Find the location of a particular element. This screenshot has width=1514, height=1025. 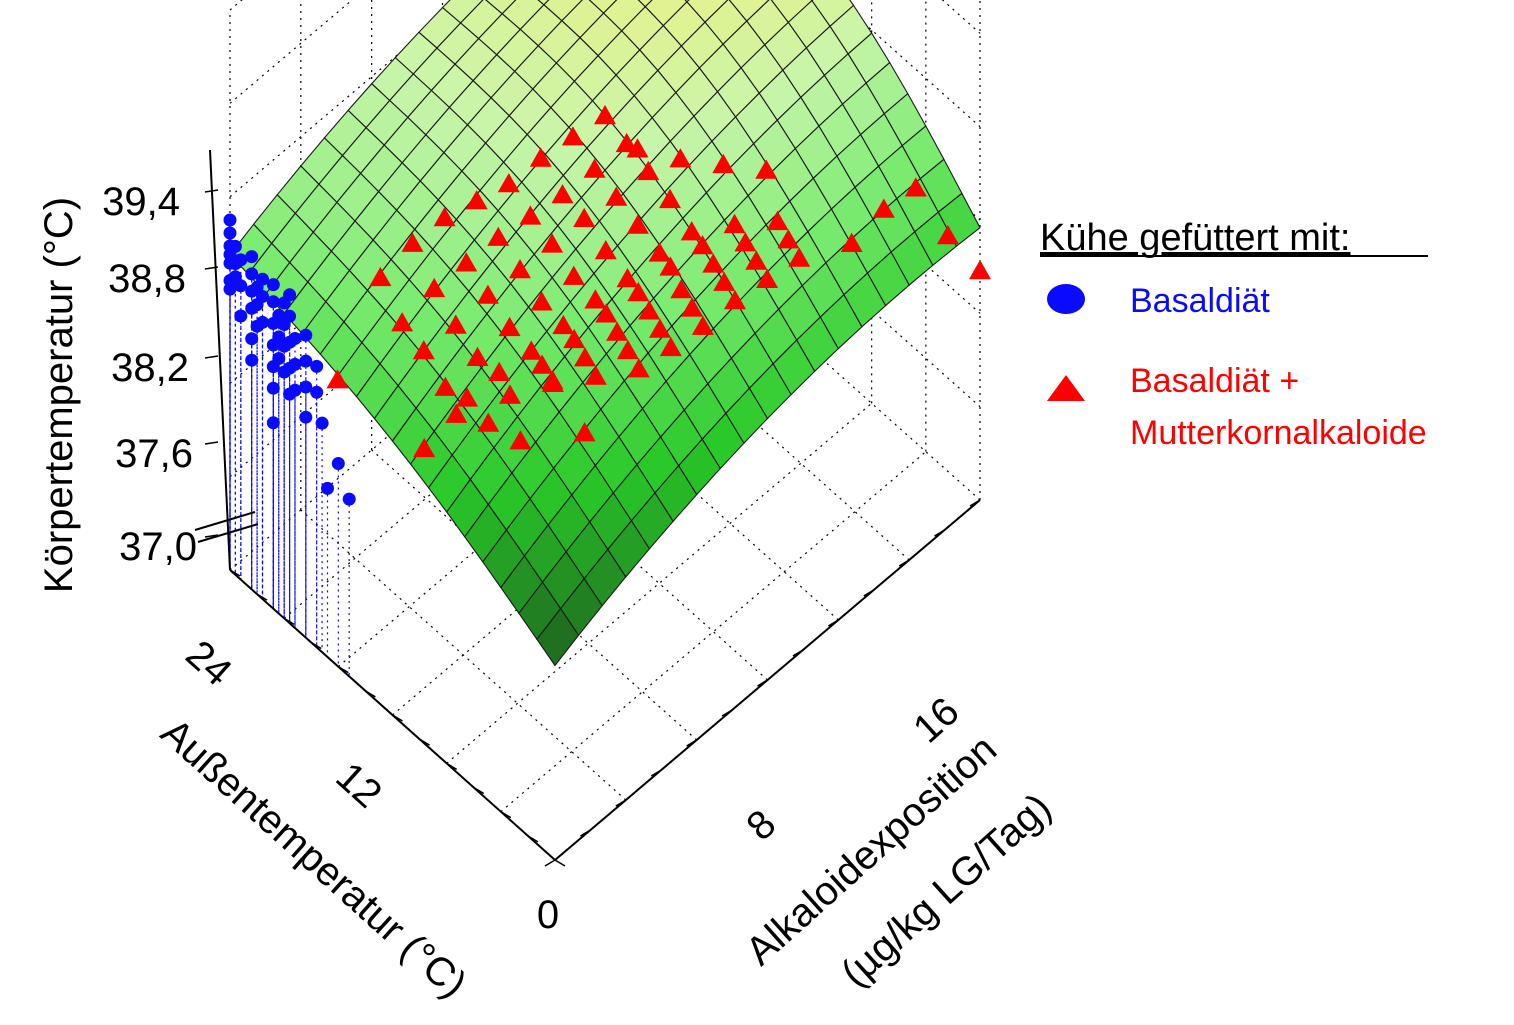

z-tick-label: 39,4 is located at coordinates (141, 202).